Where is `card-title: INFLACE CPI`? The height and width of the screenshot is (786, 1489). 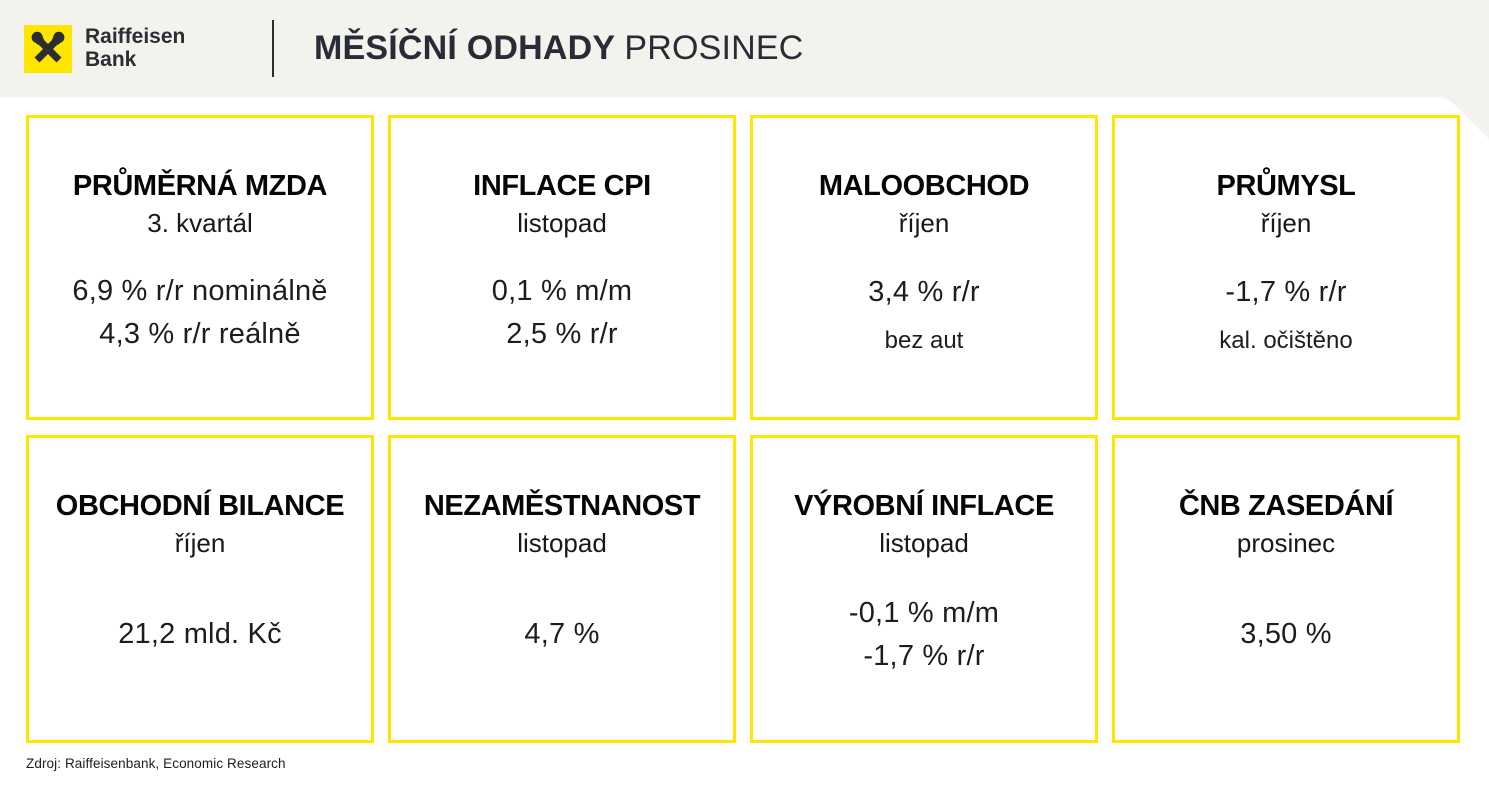 card-title: INFLACE CPI is located at coordinates (562, 186).